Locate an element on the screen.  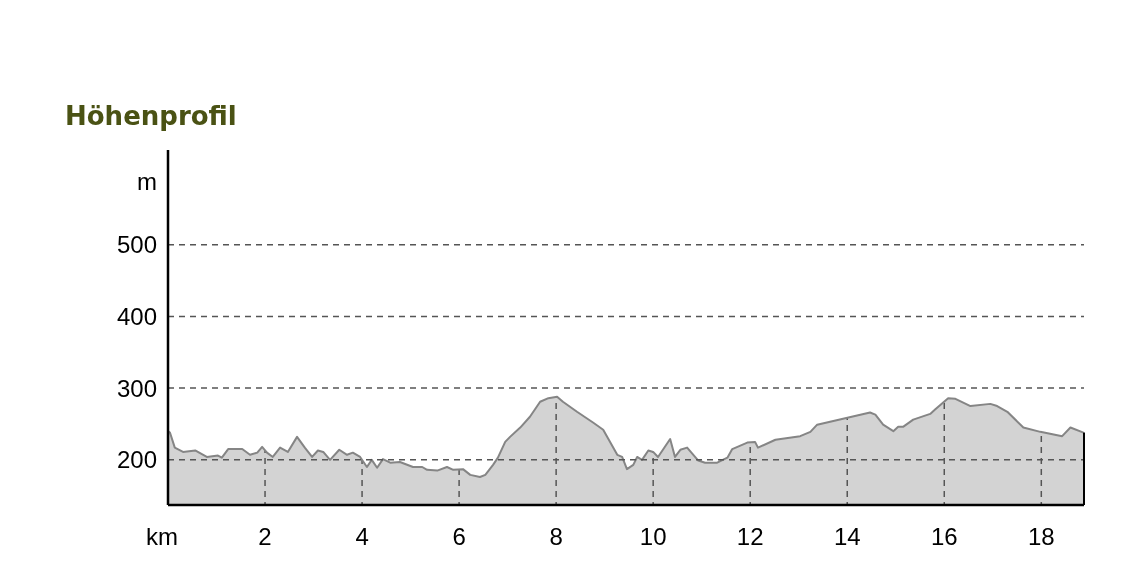
y-tick-label: 300 is located at coordinates (136, 388).